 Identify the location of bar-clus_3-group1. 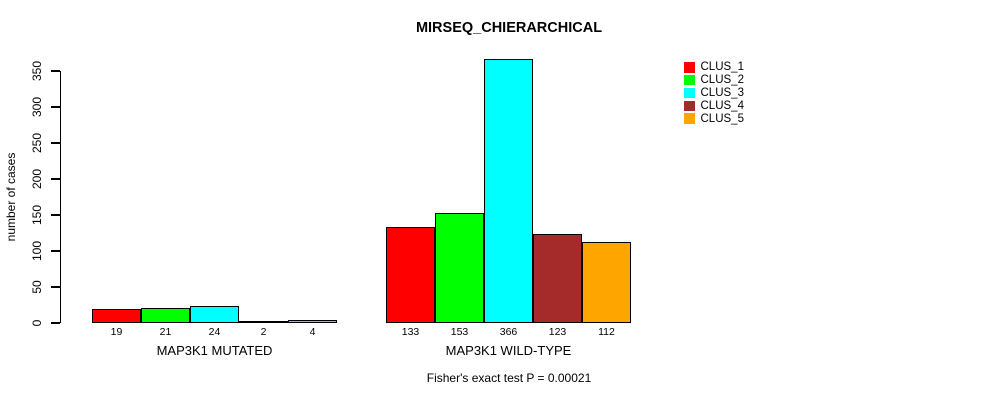
(214, 314).